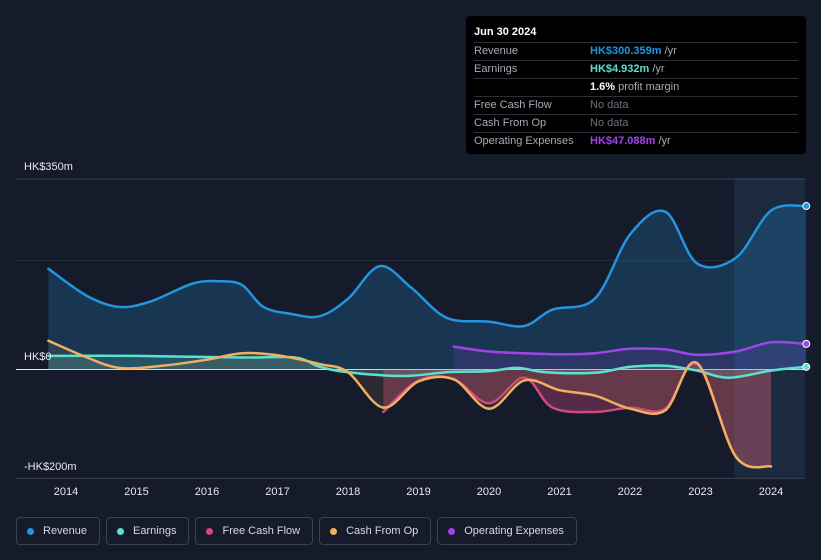 This screenshot has height=560, width=821. I want to click on area-opex, so click(630, 355).